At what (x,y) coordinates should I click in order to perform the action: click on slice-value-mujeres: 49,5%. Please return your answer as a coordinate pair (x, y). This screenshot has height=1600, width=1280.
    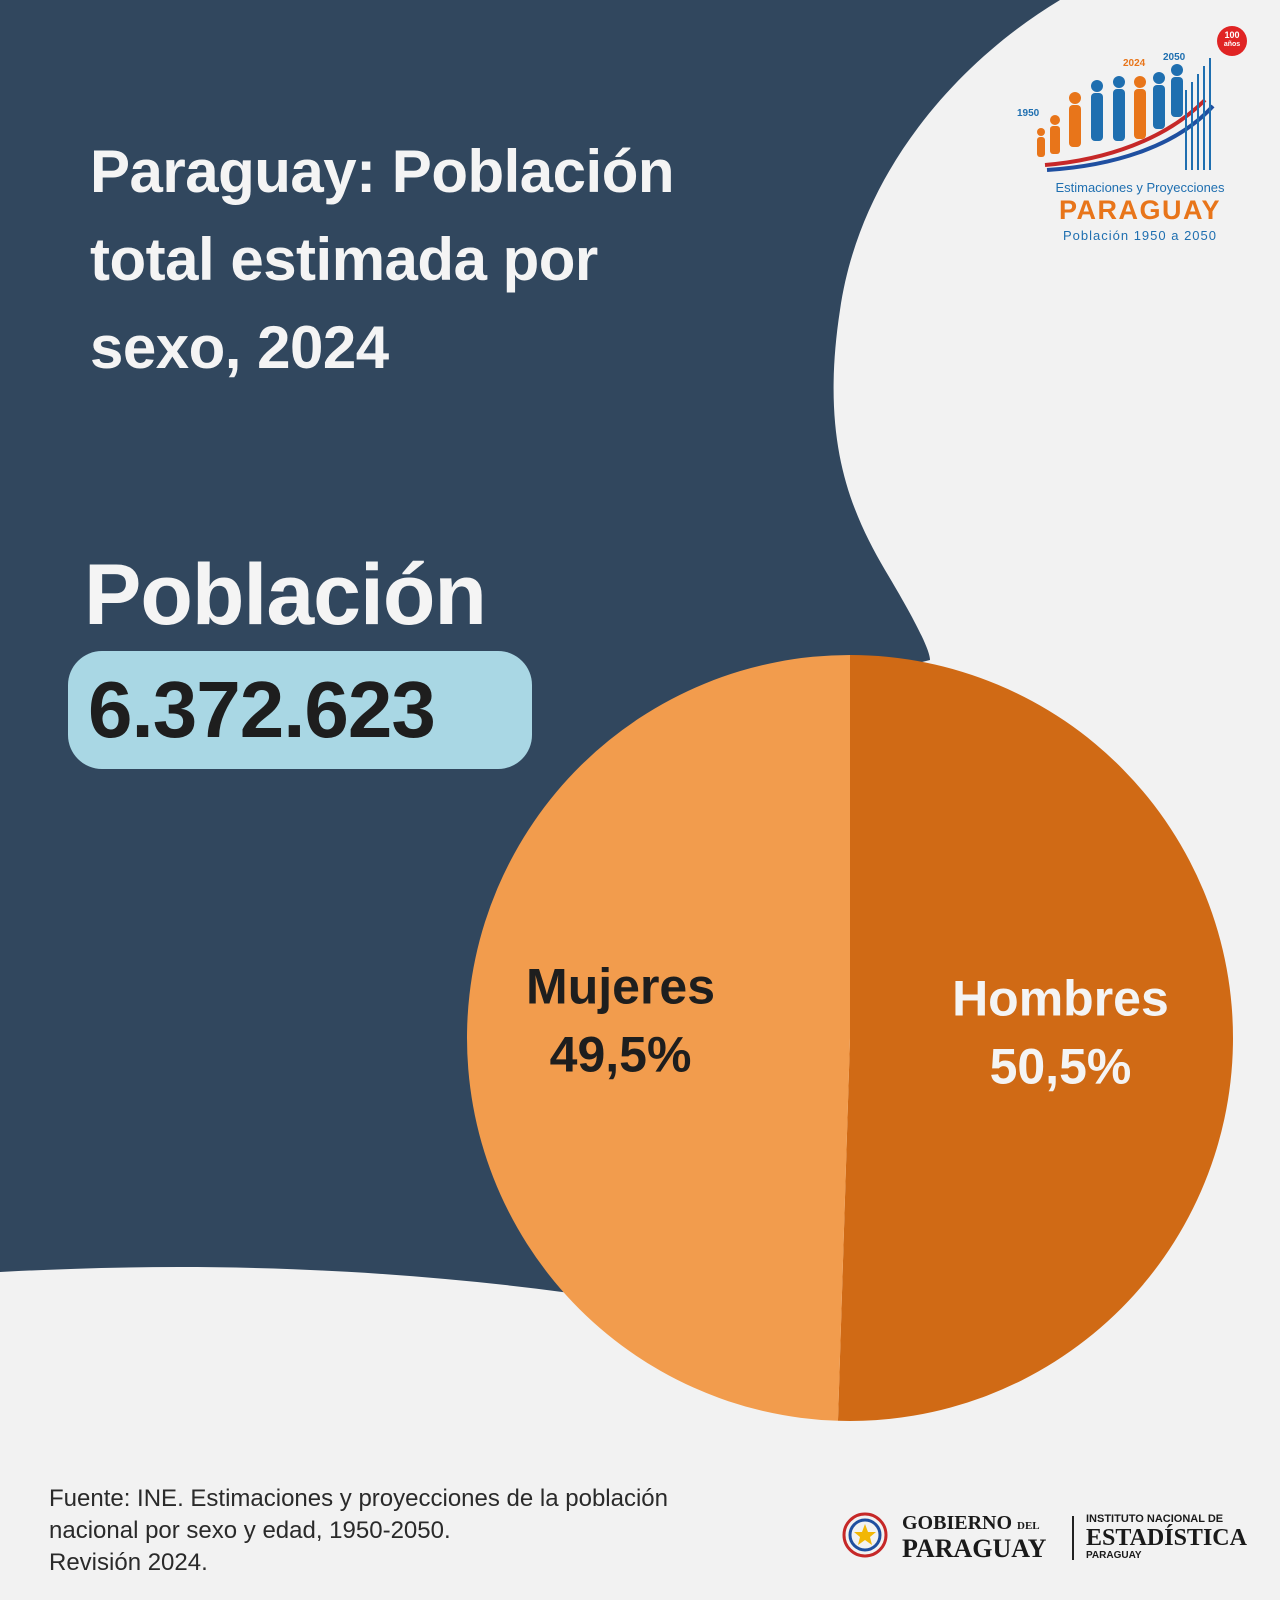
    Looking at the image, I should click on (621, 1055).